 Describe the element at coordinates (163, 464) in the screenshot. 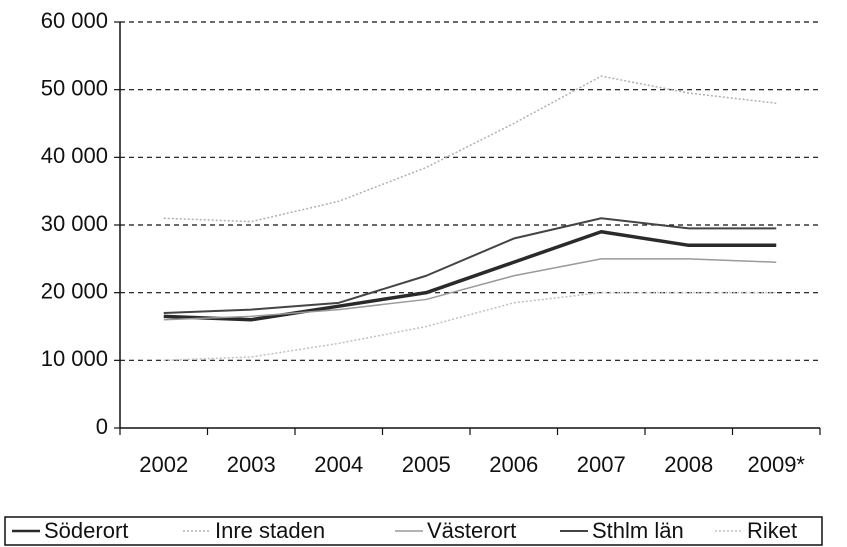

I see `x-tick-label: 2002` at that location.